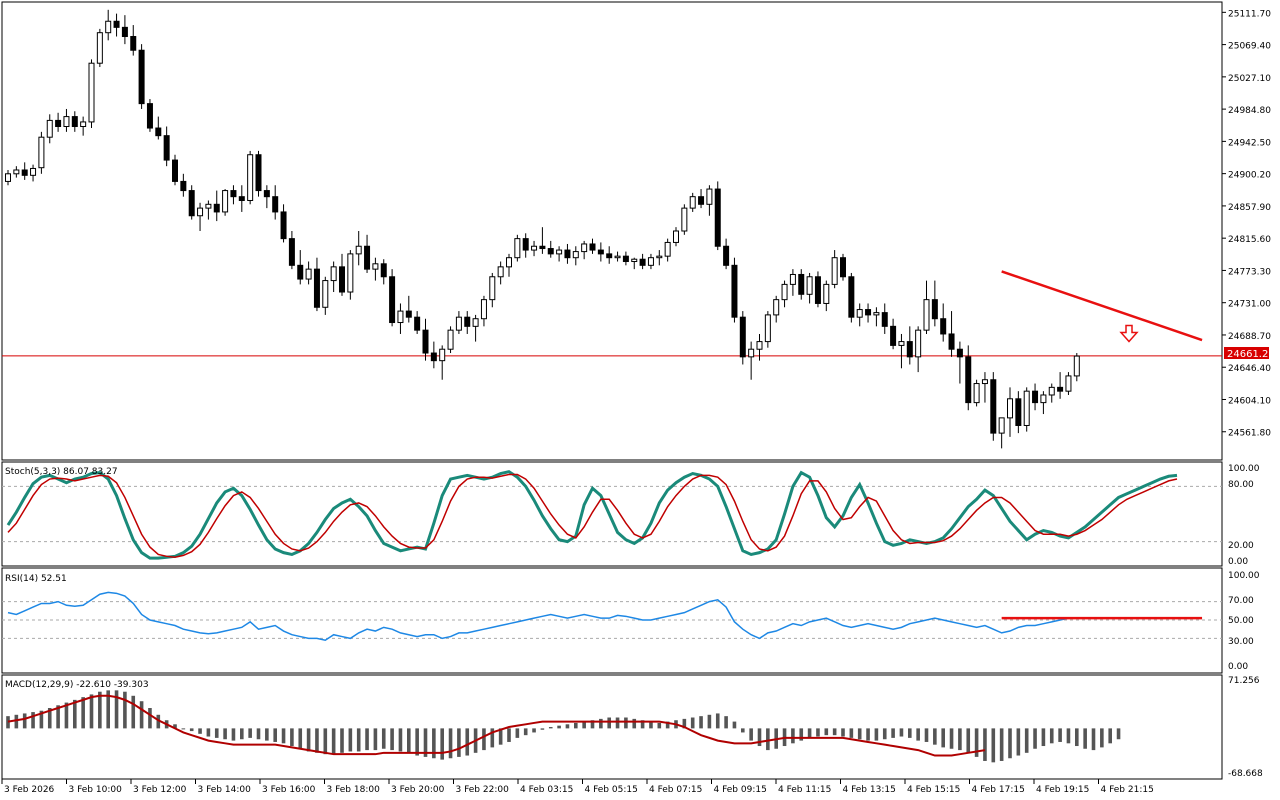 The width and height of the screenshot is (1280, 800). I want to click on time-tick-label: 3 Feb 18:00, so click(354, 790).